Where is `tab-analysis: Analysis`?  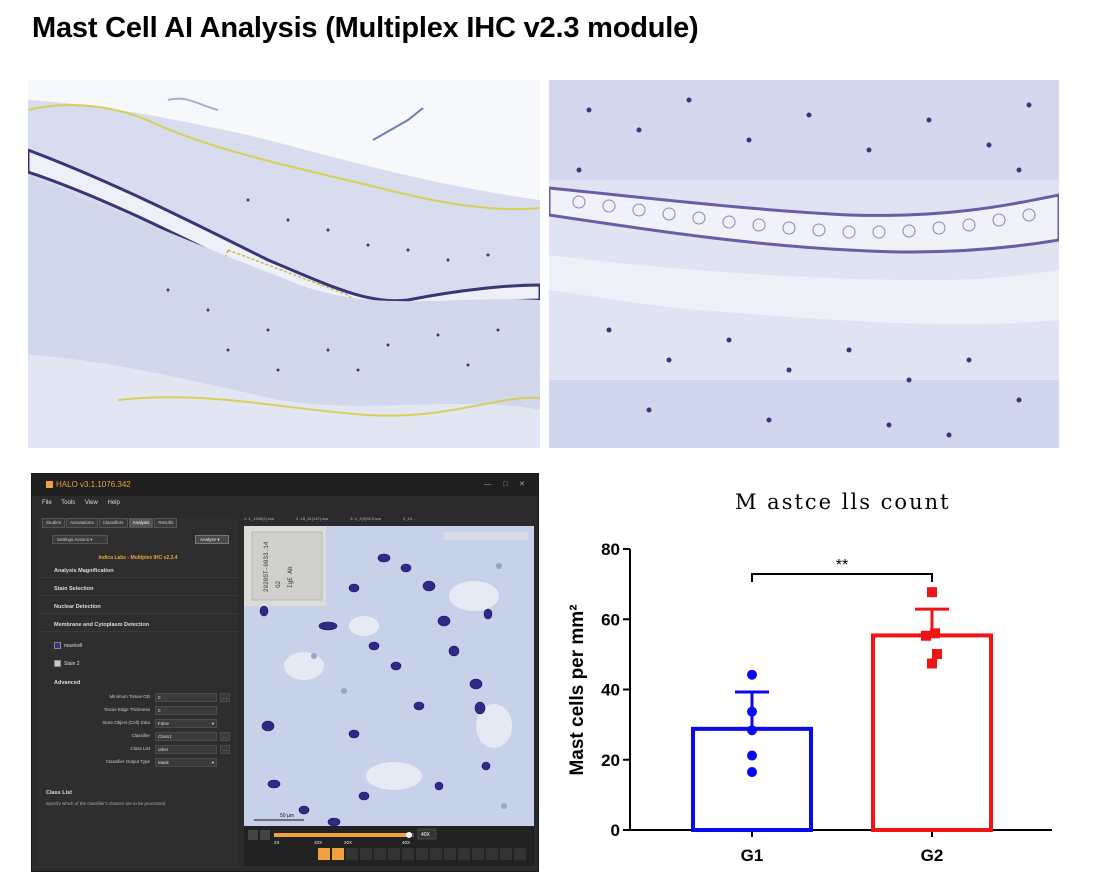 tab-analysis: Analysis is located at coordinates (141, 523).